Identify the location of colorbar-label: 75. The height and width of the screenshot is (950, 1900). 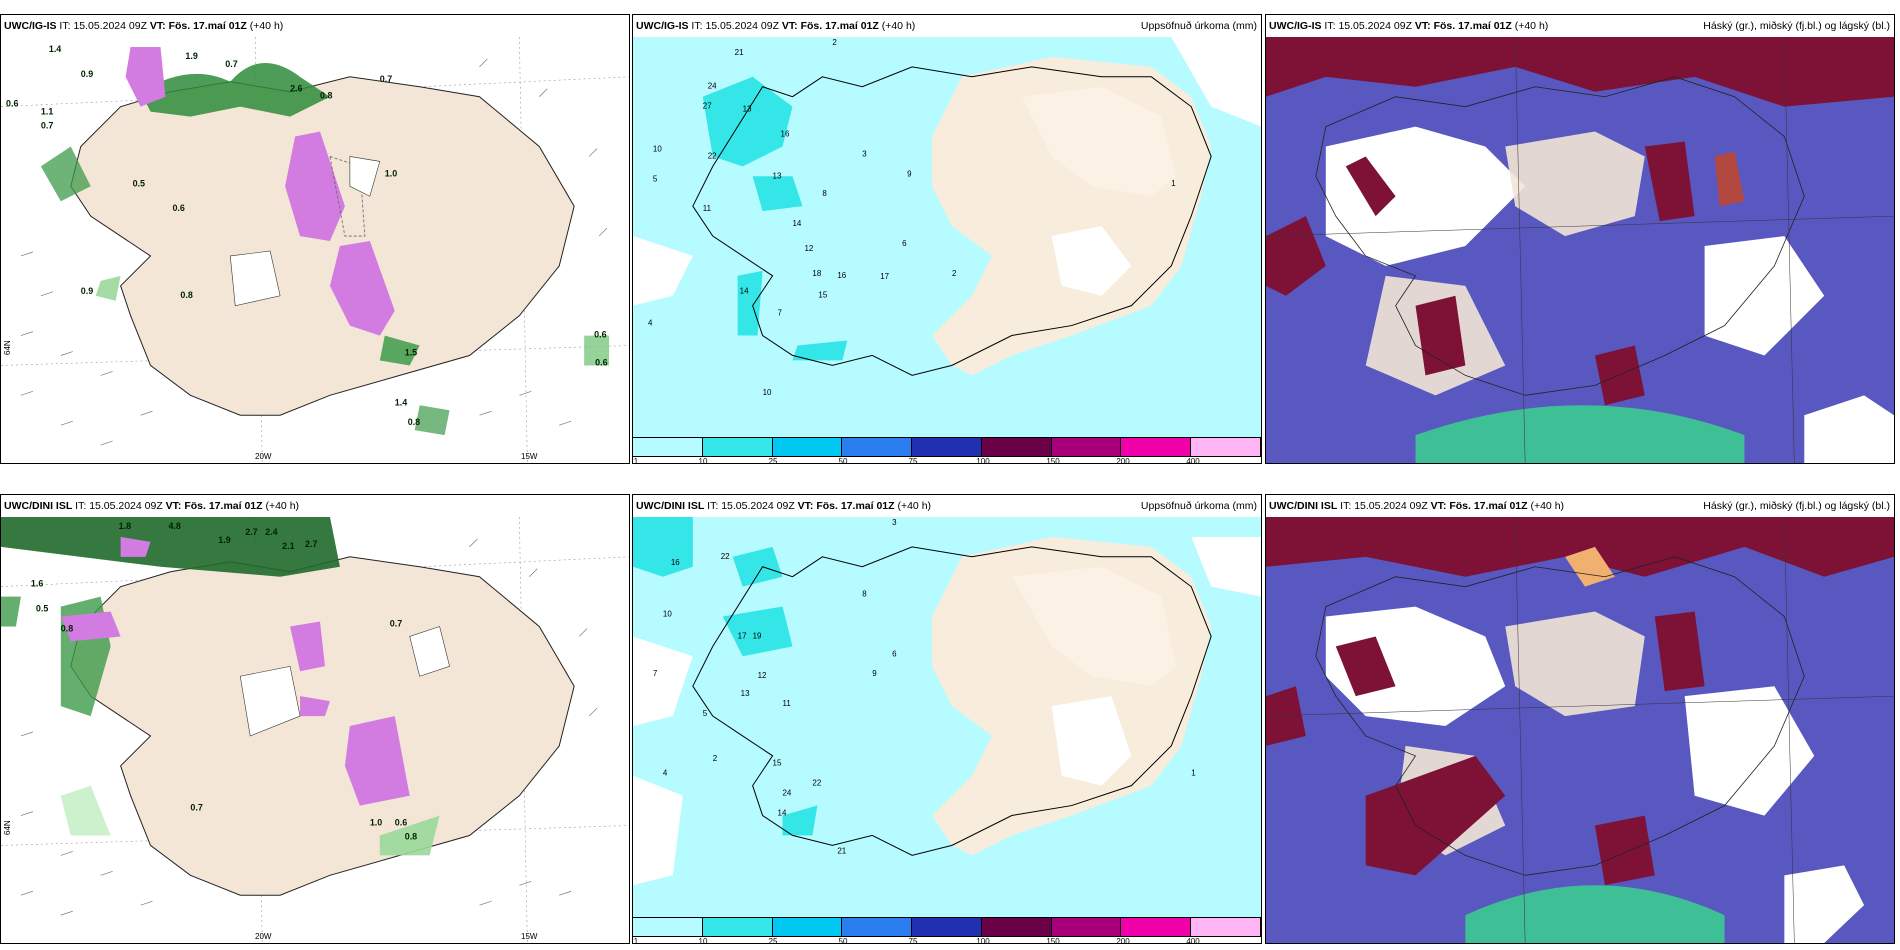
(913, 941).